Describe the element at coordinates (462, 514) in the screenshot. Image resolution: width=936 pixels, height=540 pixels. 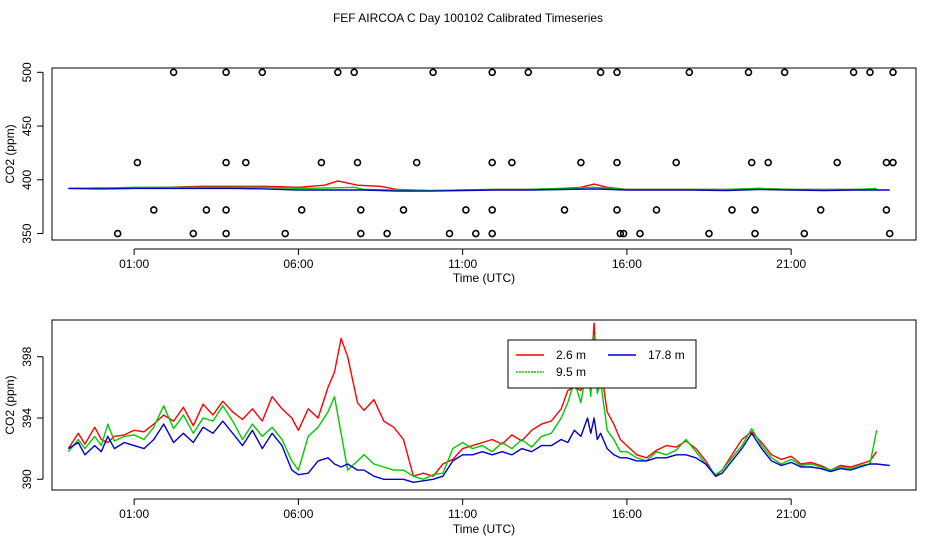
I see `panel-bottom-xtick-label: 11:00` at that location.